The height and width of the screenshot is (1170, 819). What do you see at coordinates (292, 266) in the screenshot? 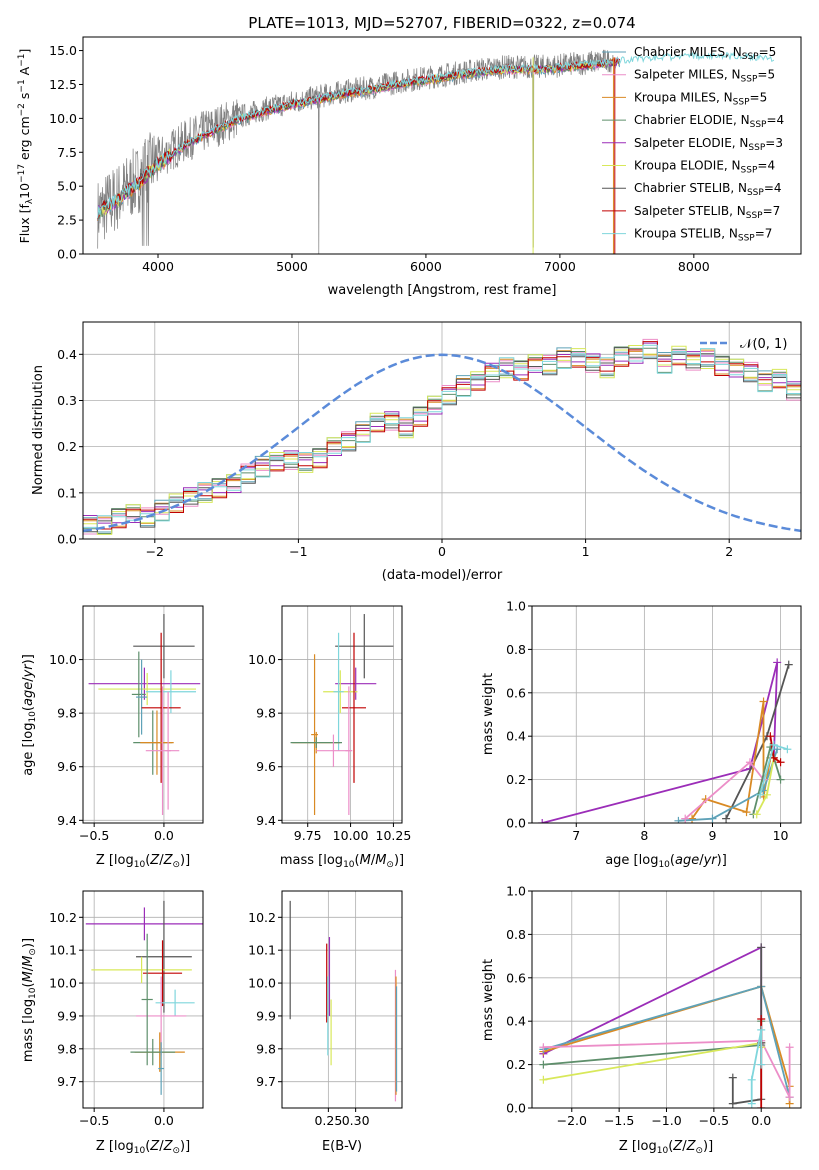
I see `x-tick-label: 5000` at bounding box center [292, 266].